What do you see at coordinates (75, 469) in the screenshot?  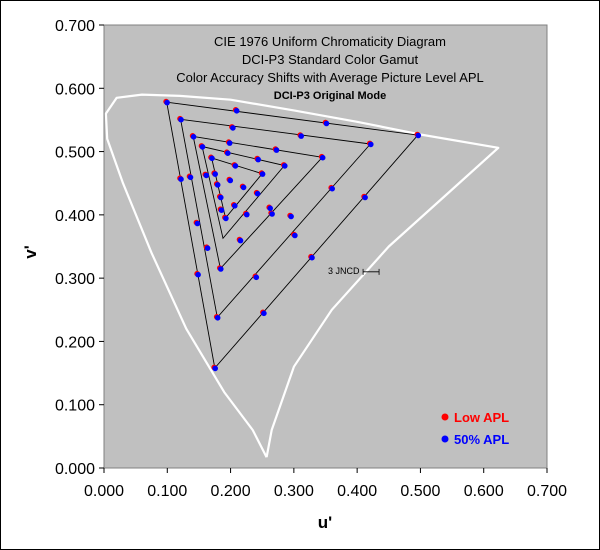 I see `y-tick-label: 0.000` at bounding box center [75, 469].